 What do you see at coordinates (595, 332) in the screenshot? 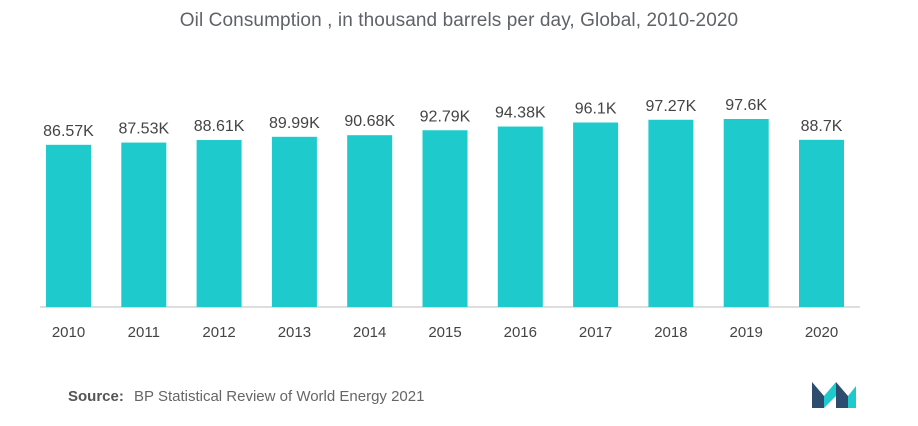
I see `x-tick-2017: 2017` at bounding box center [595, 332].